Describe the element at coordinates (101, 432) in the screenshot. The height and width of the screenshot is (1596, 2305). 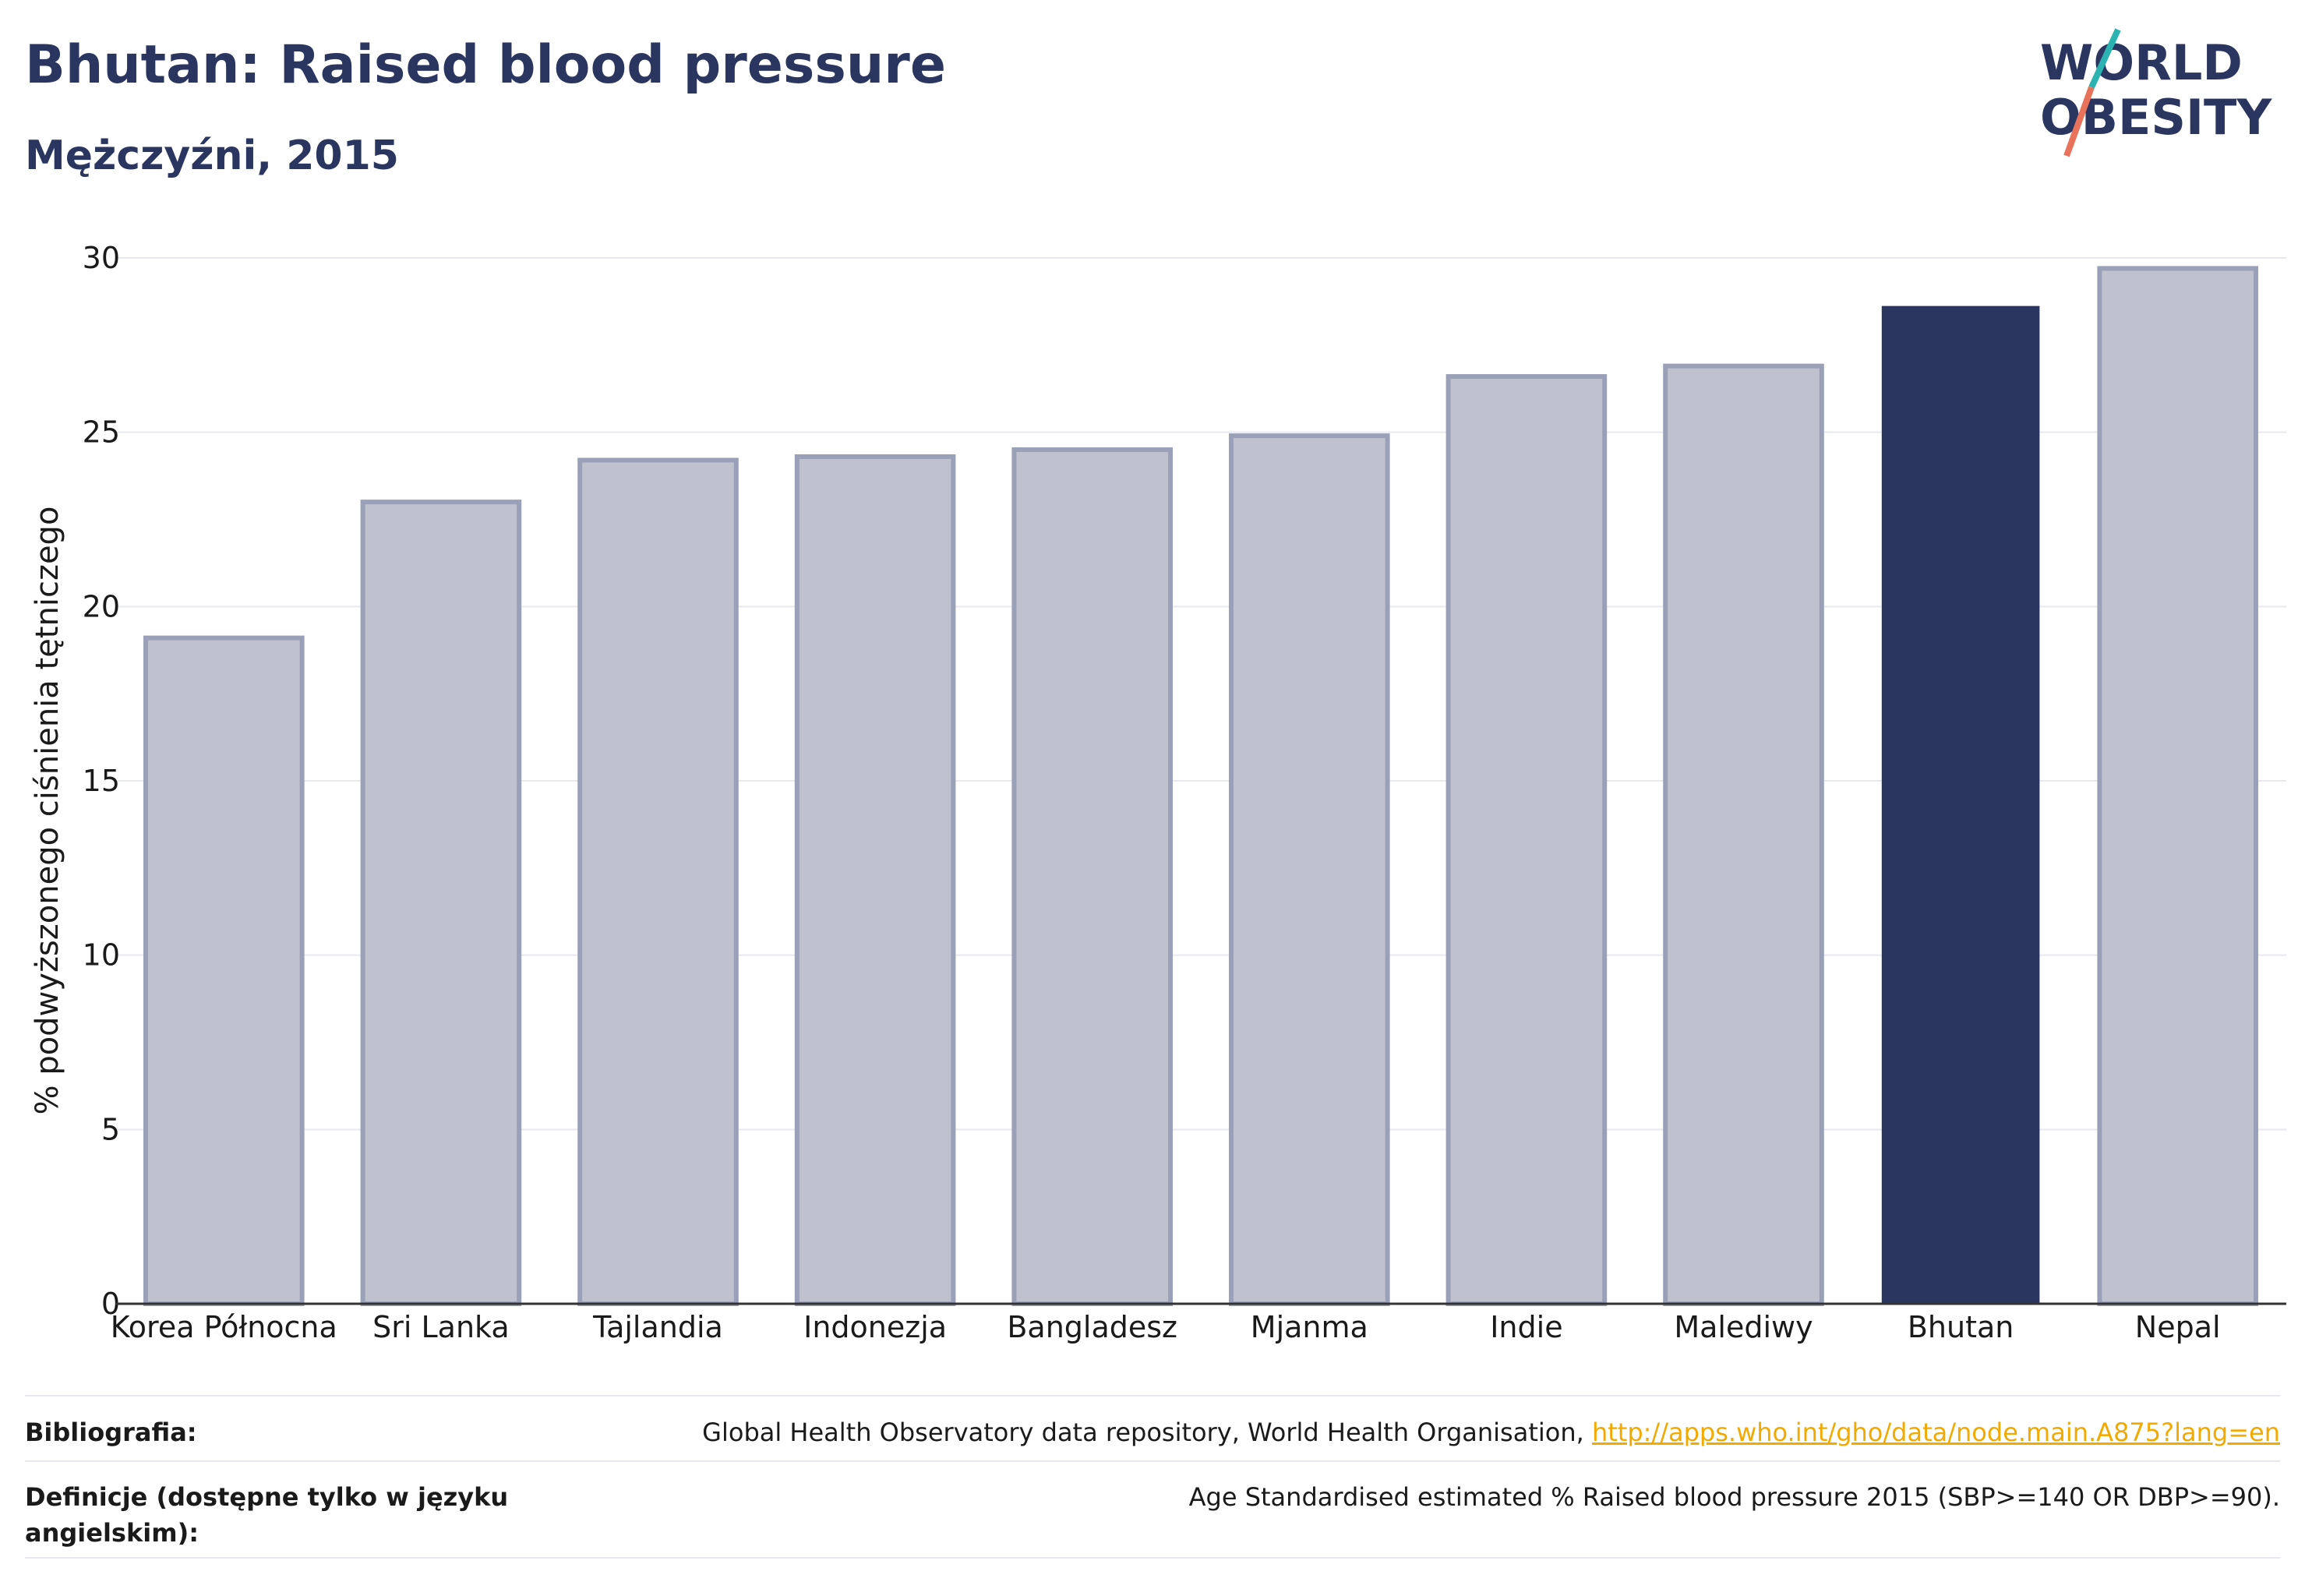
I see `y-tick-label: 25` at that location.